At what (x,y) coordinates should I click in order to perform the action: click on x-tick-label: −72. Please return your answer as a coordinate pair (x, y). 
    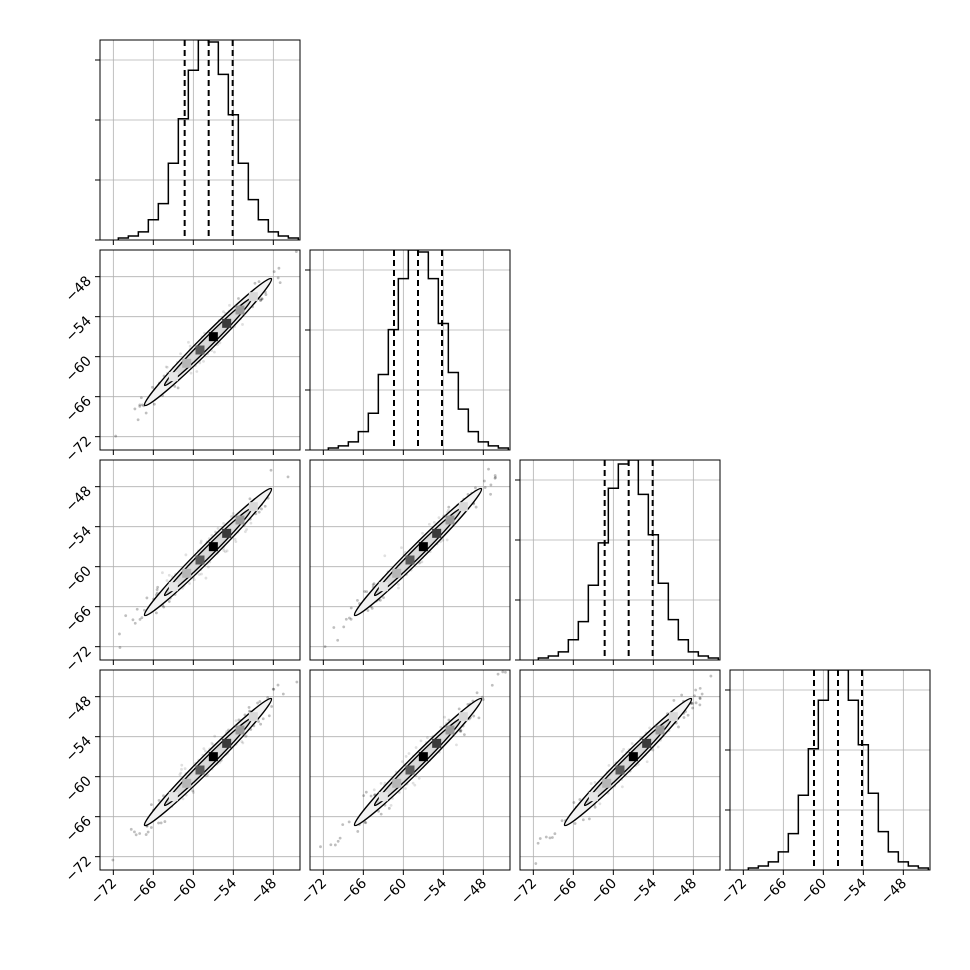
    Looking at the image, I should click on (104, 892).